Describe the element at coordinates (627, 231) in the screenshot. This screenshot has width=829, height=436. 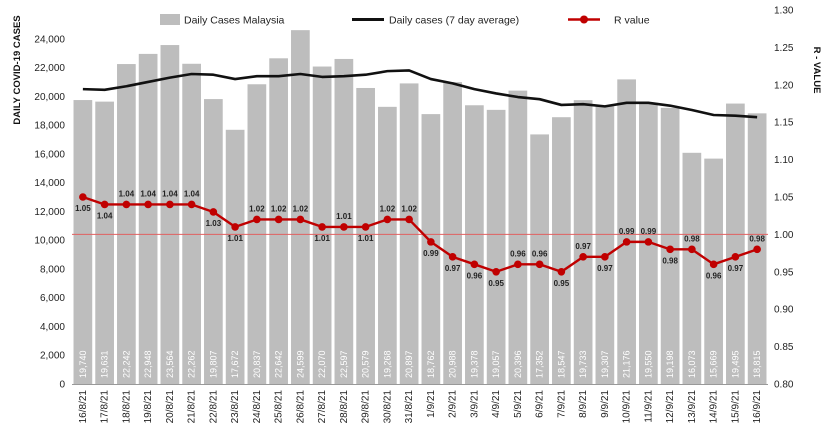
I see `r-value-label: 0.99` at that location.